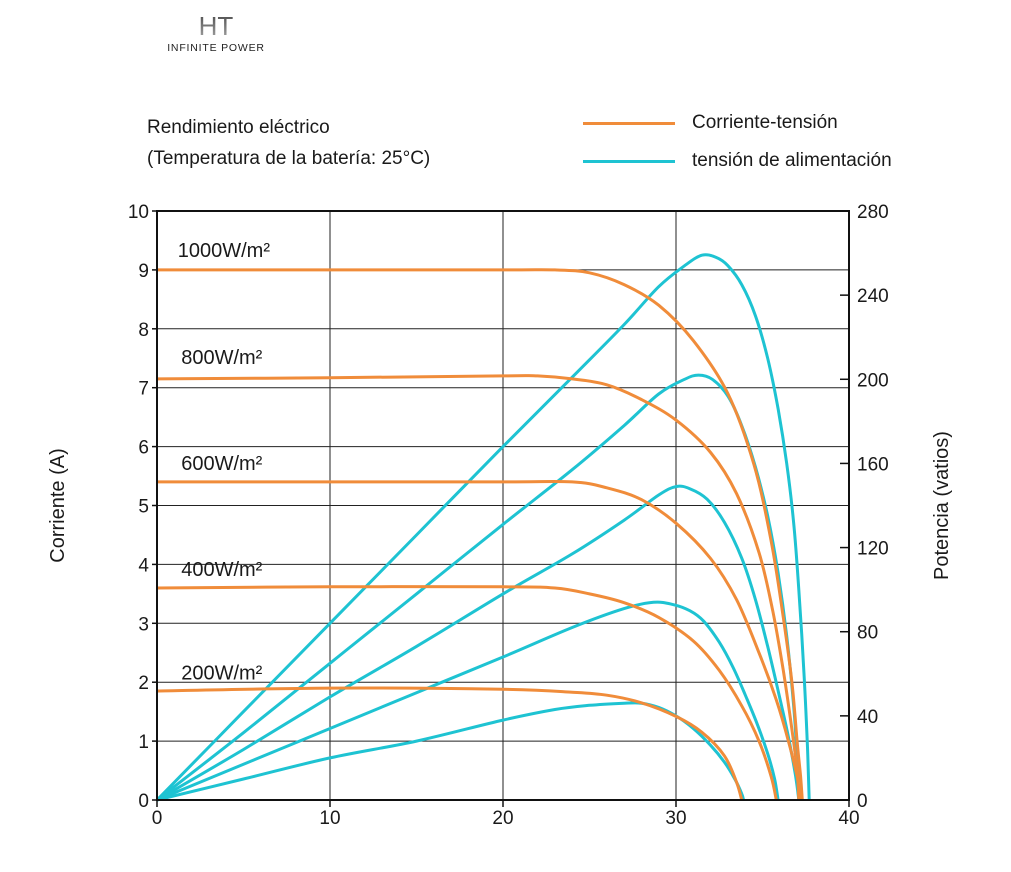 The height and width of the screenshot is (872, 1011). I want to click on brand-logo: HT INFINITE POWER, so click(216, 34).